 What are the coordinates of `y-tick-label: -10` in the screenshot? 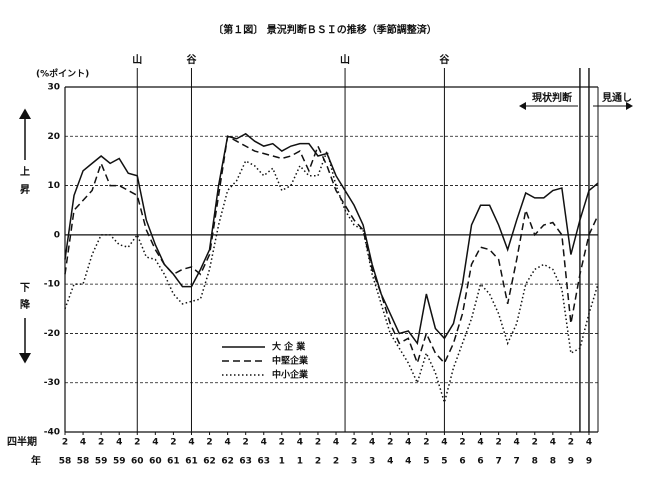 It's located at (52, 285).